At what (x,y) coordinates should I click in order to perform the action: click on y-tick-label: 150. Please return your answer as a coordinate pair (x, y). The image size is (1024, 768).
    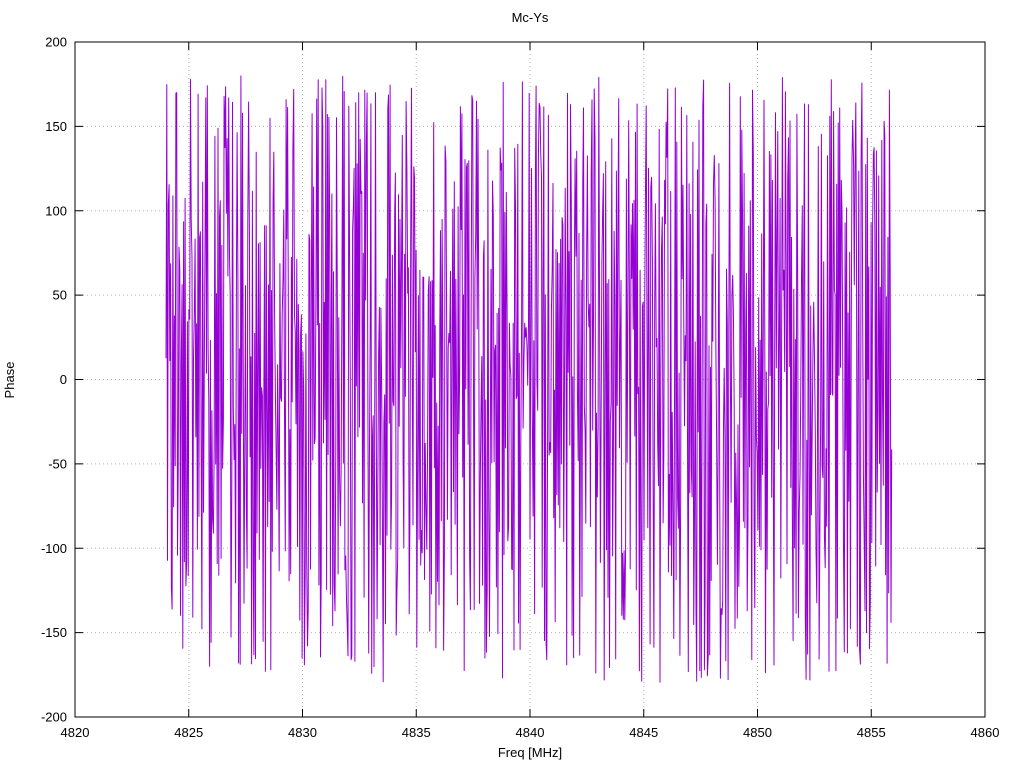
    Looking at the image, I should click on (56, 126).